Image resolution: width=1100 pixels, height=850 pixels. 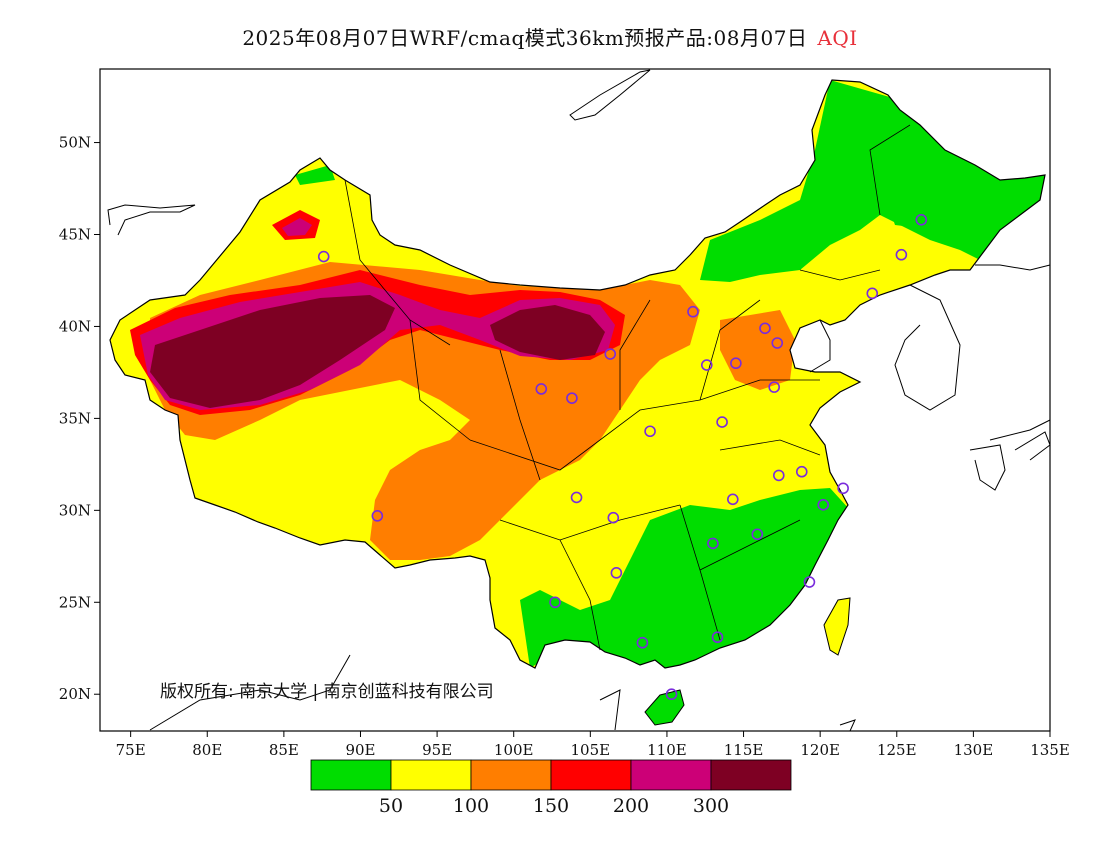 I want to click on lat-tick-label: 40N, so click(x=75, y=326).